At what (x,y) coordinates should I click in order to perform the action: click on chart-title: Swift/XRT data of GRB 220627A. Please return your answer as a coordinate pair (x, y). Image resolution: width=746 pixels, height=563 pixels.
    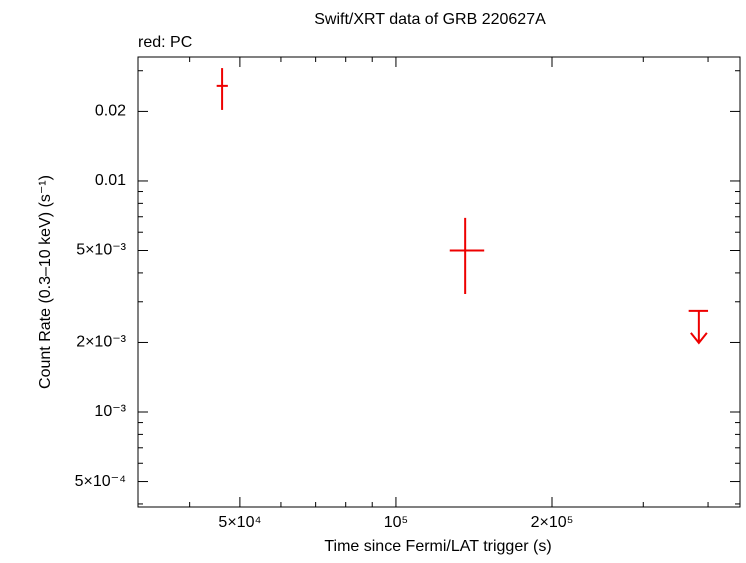
    Looking at the image, I should click on (430, 19).